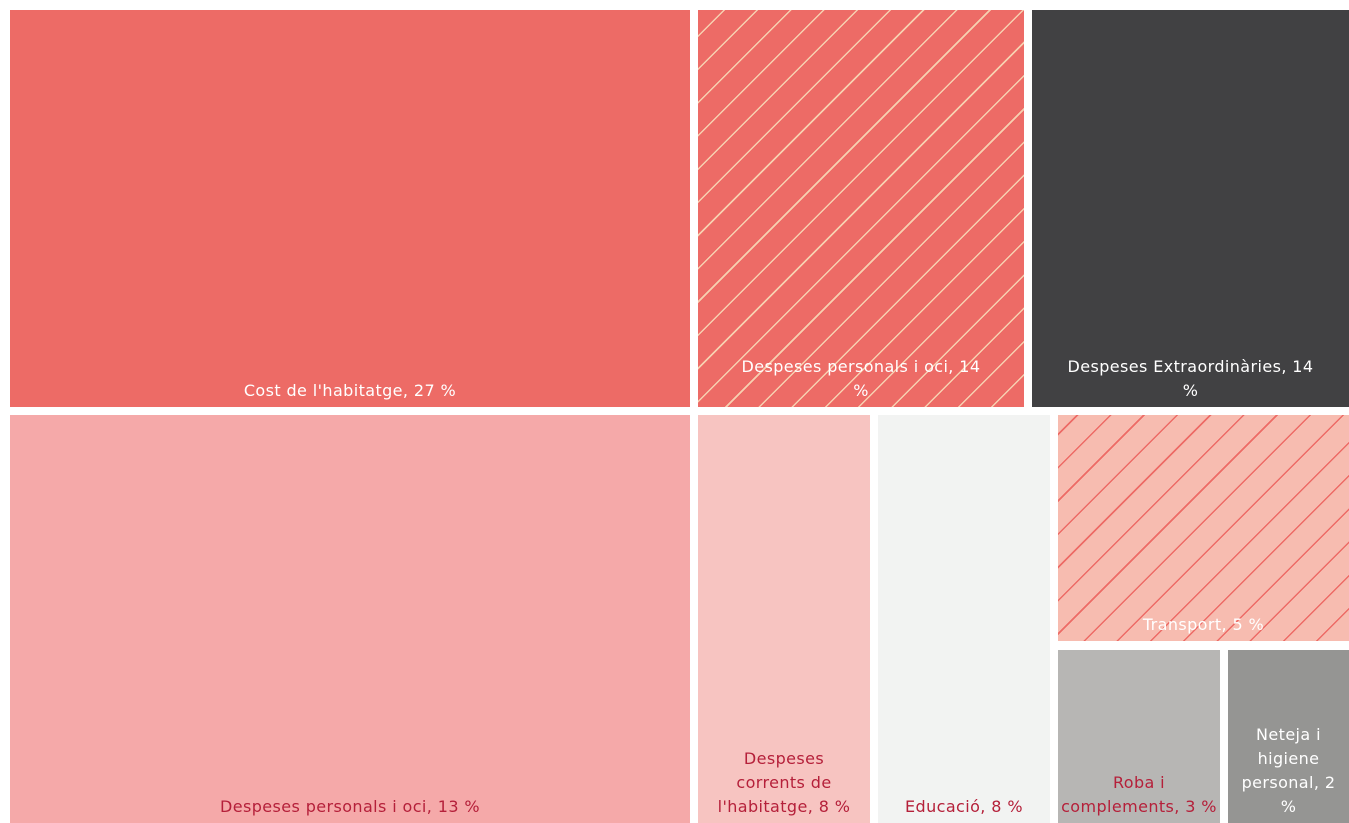  What do you see at coordinates (1203, 624) in the screenshot?
I see `cell-label: Transport, 5 %` at bounding box center [1203, 624].